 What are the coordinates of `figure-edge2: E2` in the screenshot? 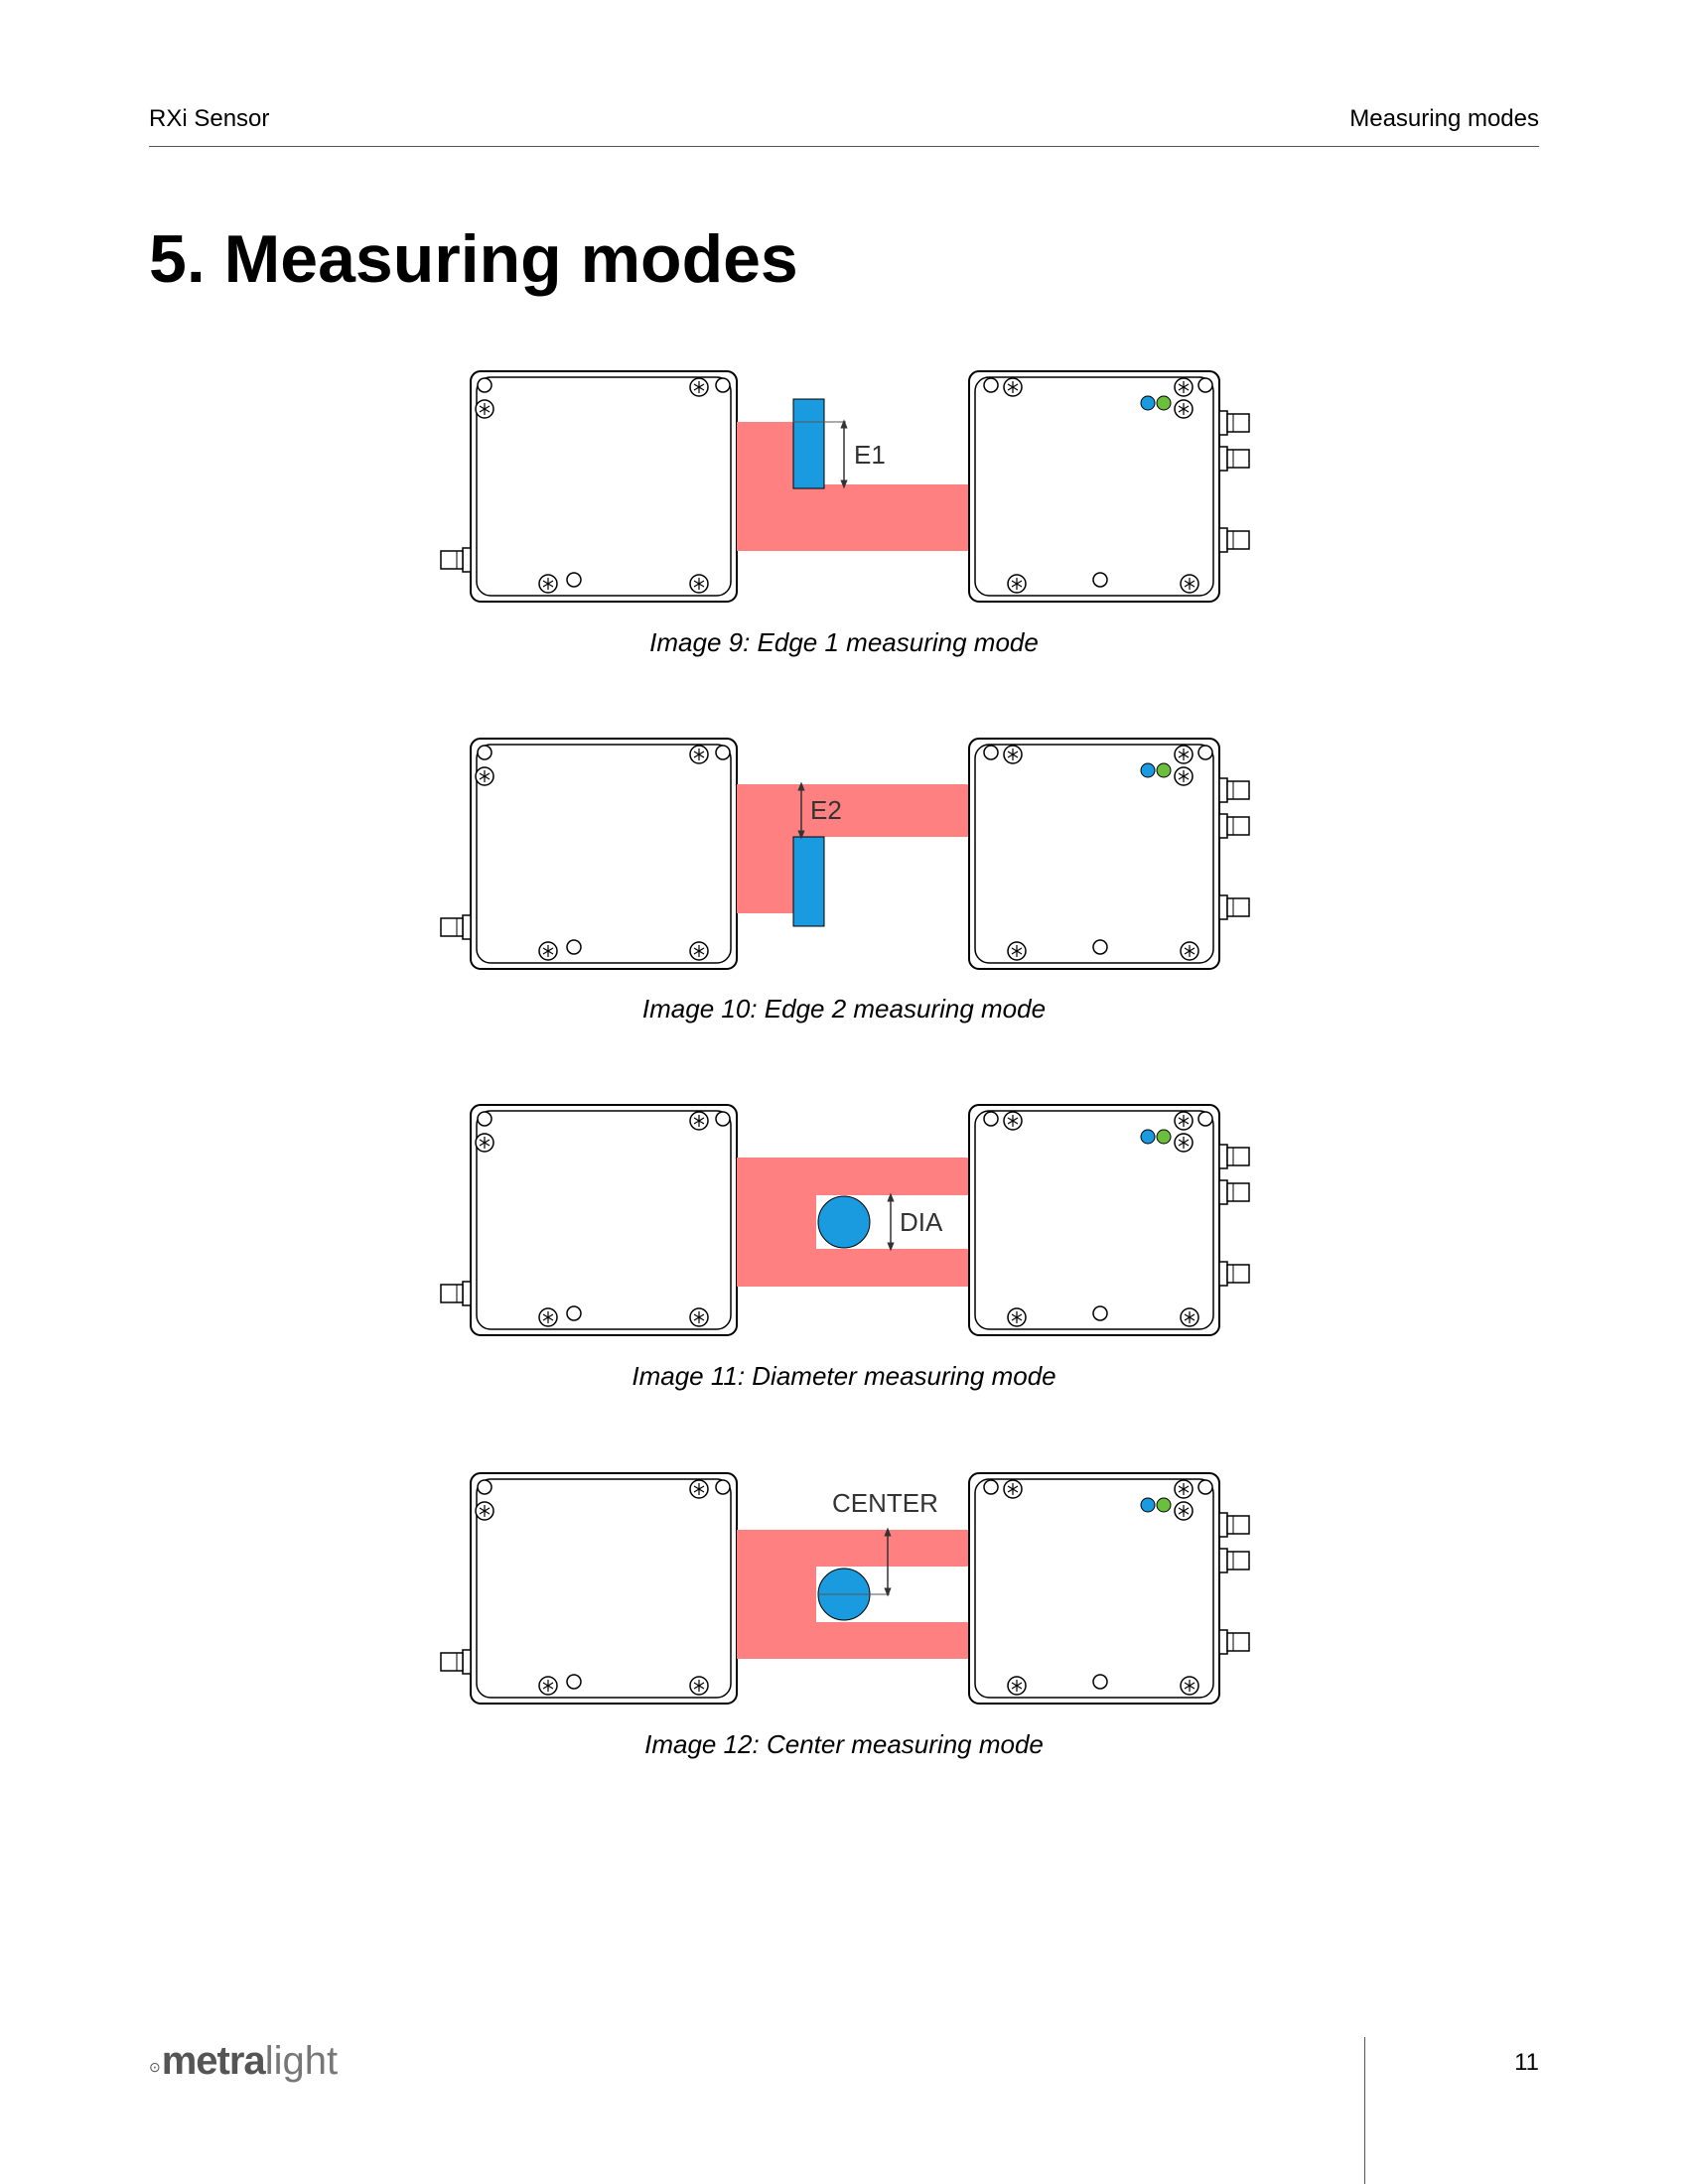 It's located at (844, 864).